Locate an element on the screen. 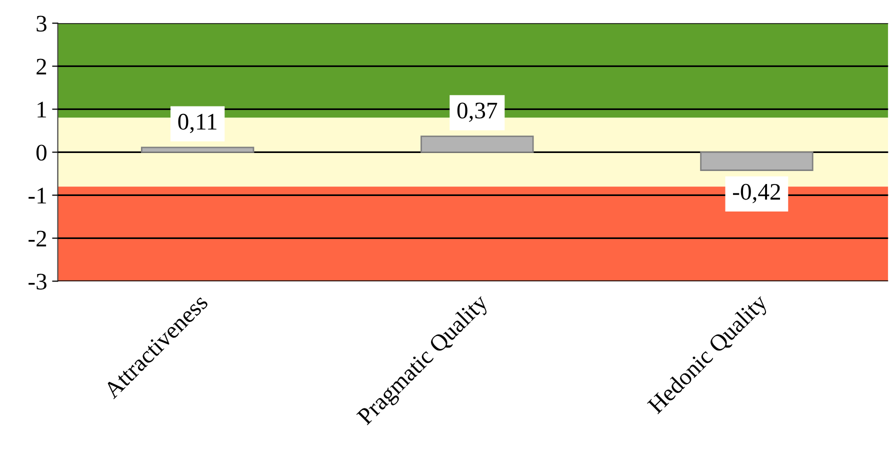 This screenshot has height=455, width=889. data-label: -0,42 is located at coordinates (756, 194).